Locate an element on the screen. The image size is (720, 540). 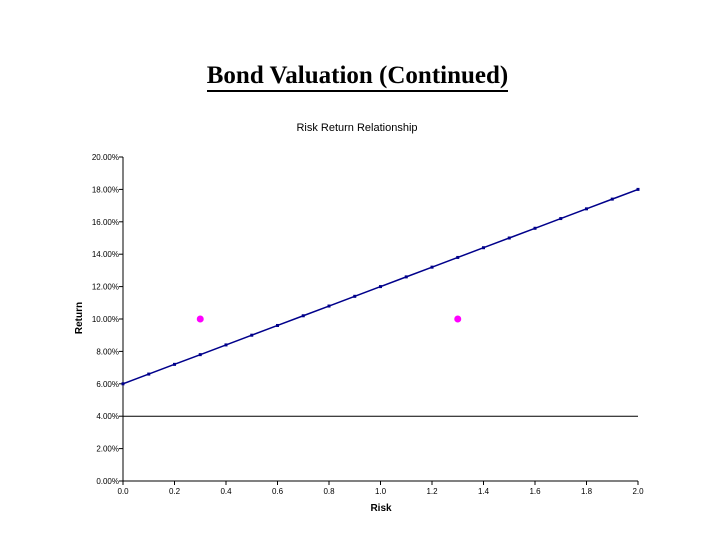
y-axis-label: Return is located at coordinates (79, 318).